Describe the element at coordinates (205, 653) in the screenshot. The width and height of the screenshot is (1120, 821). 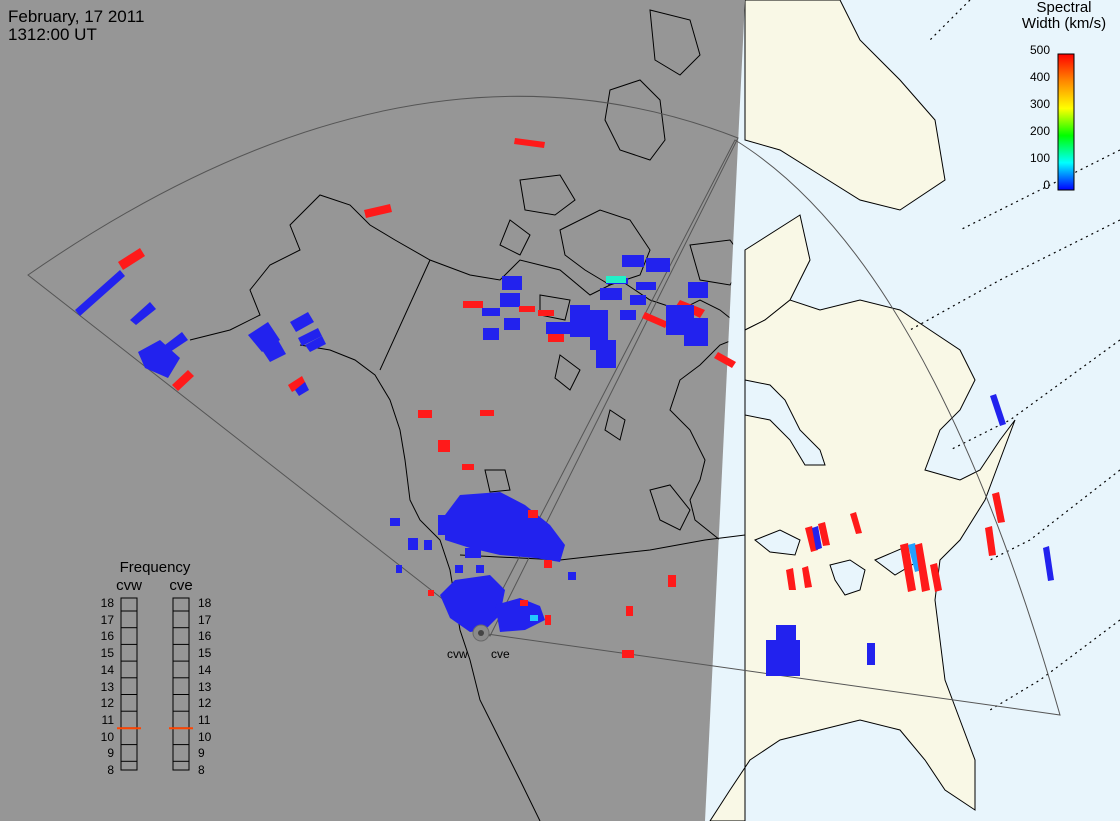
I see `frequency-tick-label-right: 15` at that location.